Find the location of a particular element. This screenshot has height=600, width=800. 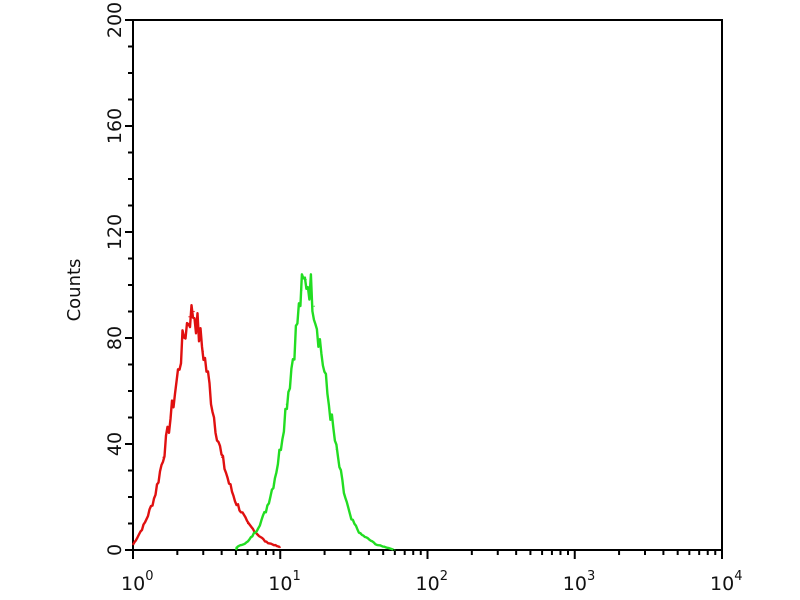

y-axis-title: Counts is located at coordinates (74, 290).